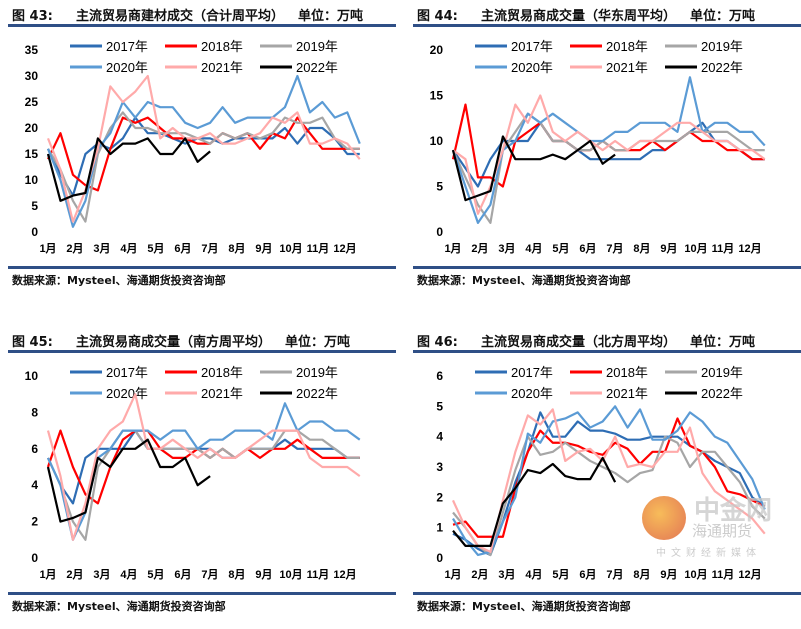  Describe the element at coordinates (32, 102) in the screenshot. I see `y-tick-label: 25` at that location.